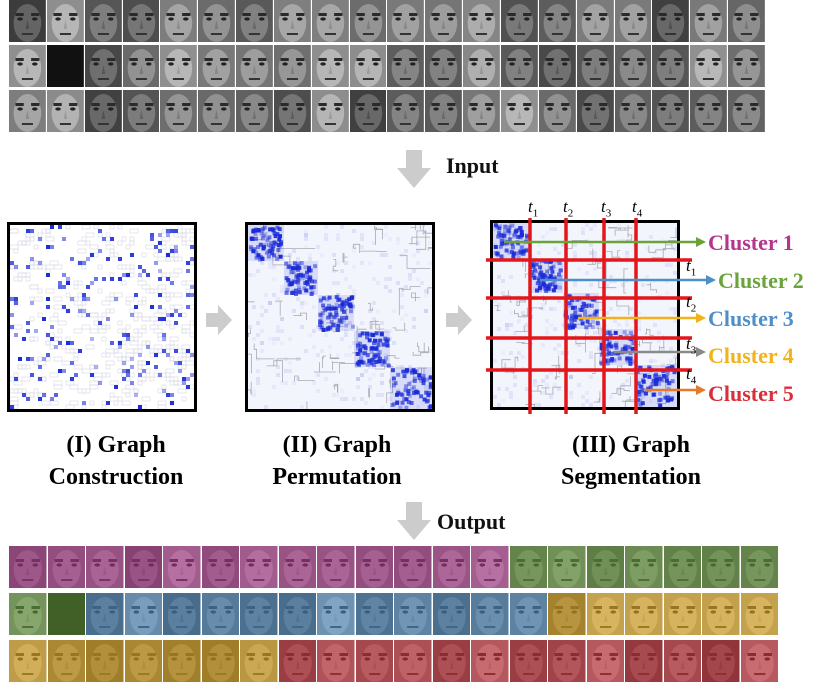  I want to click on top-threshold-t4: t4, so click(637, 208).